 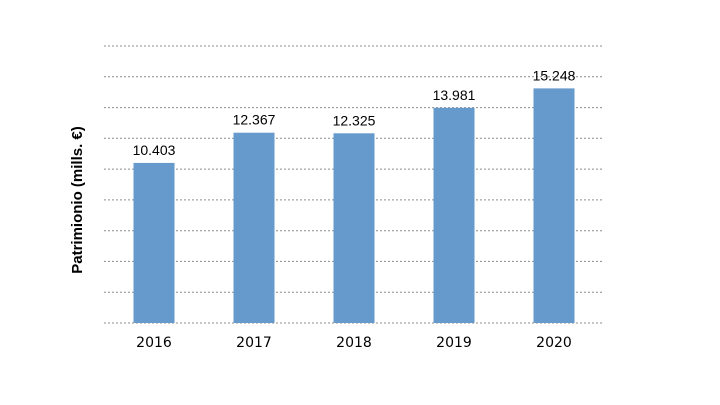 What do you see at coordinates (454, 95) in the screenshot?
I see `data-label-2019: 13.981` at bounding box center [454, 95].